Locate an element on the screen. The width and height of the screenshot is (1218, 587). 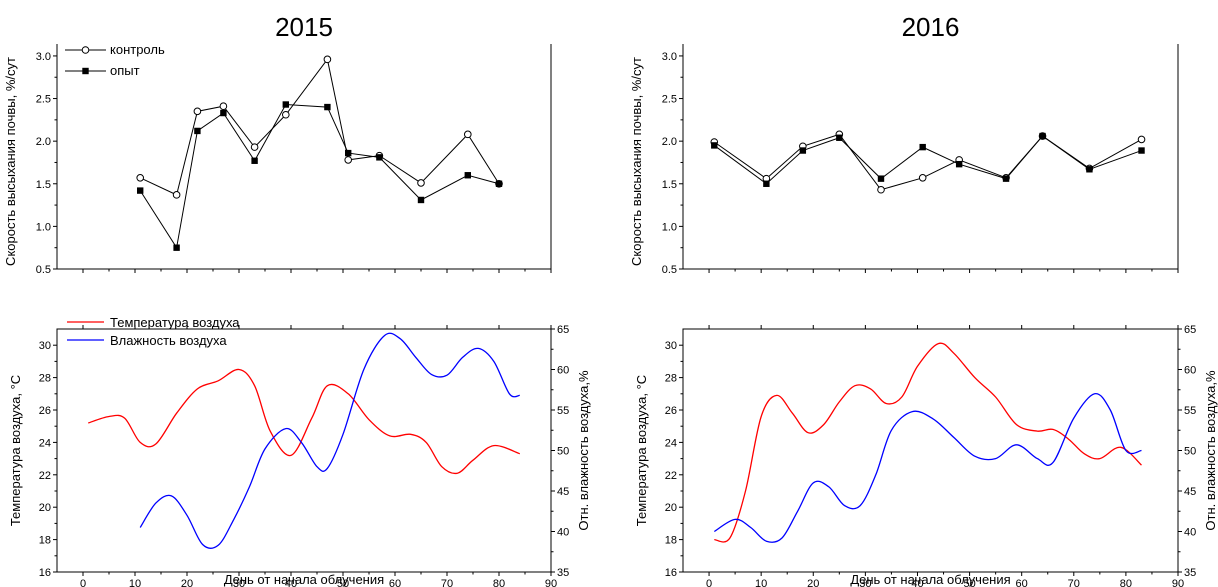
x-axis-label: День от начала облучения is located at coordinates (930, 579).